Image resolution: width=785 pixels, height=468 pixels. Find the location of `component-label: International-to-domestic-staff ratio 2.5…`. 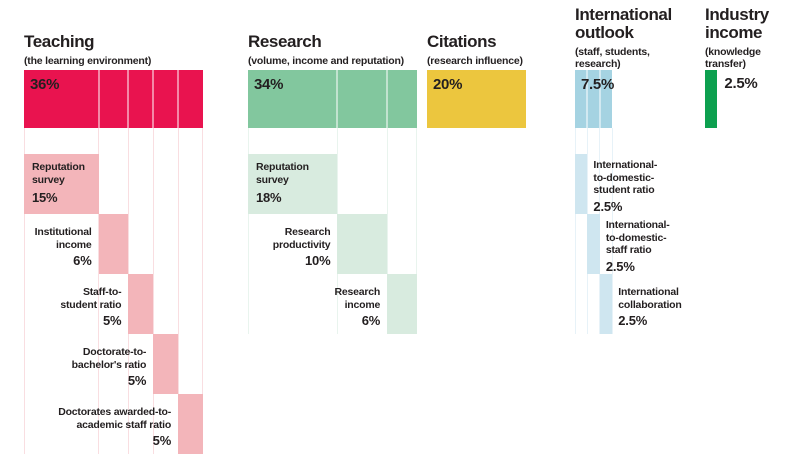

component-label: International-to-domestic-staff ratio 2.5… is located at coordinates (665, 246).